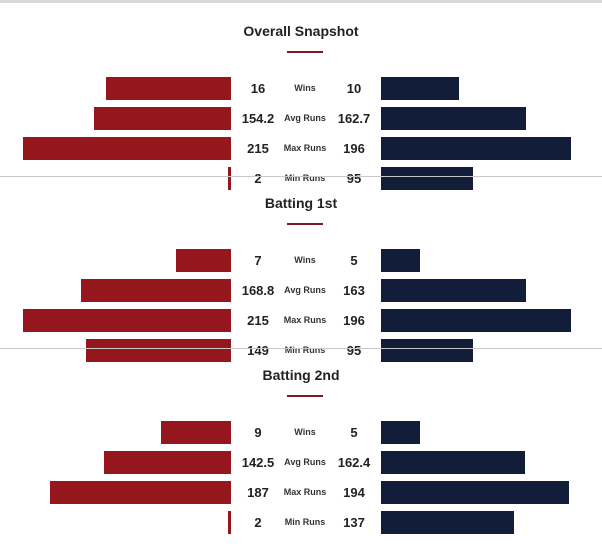 The height and width of the screenshot is (552, 602). What do you see at coordinates (258, 350) in the screenshot?
I see `left-value-label: 149` at bounding box center [258, 350].